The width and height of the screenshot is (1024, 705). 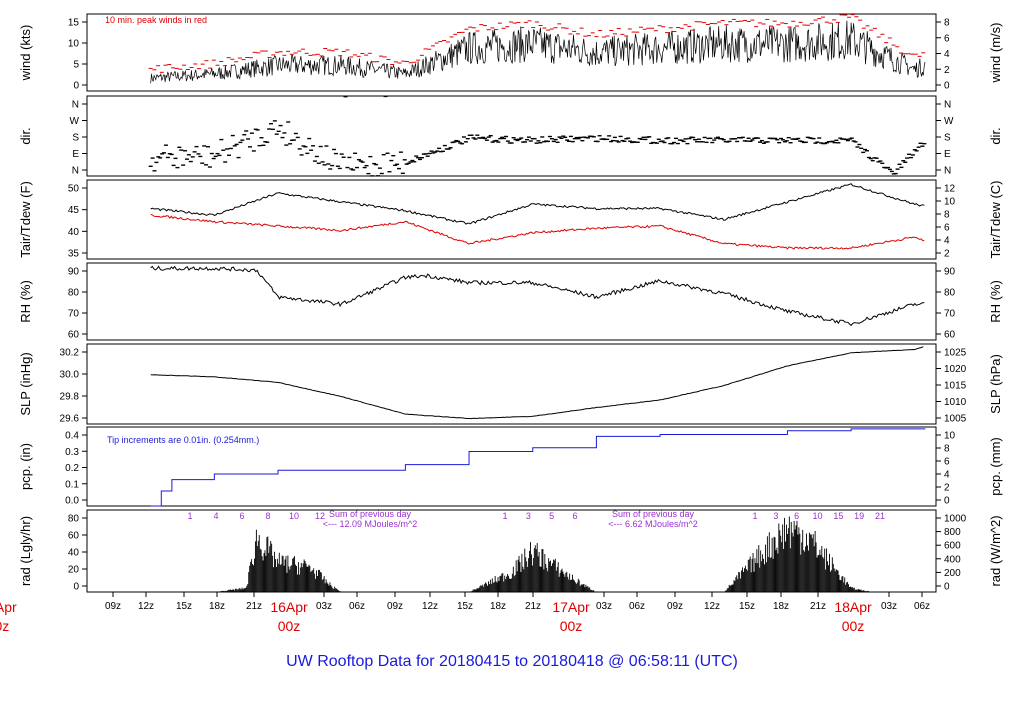 What do you see at coordinates (653, 524) in the screenshot?
I see `rad-daily-note-line2: <--- 6.62 MJoules/m^2` at bounding box center [653, 524].